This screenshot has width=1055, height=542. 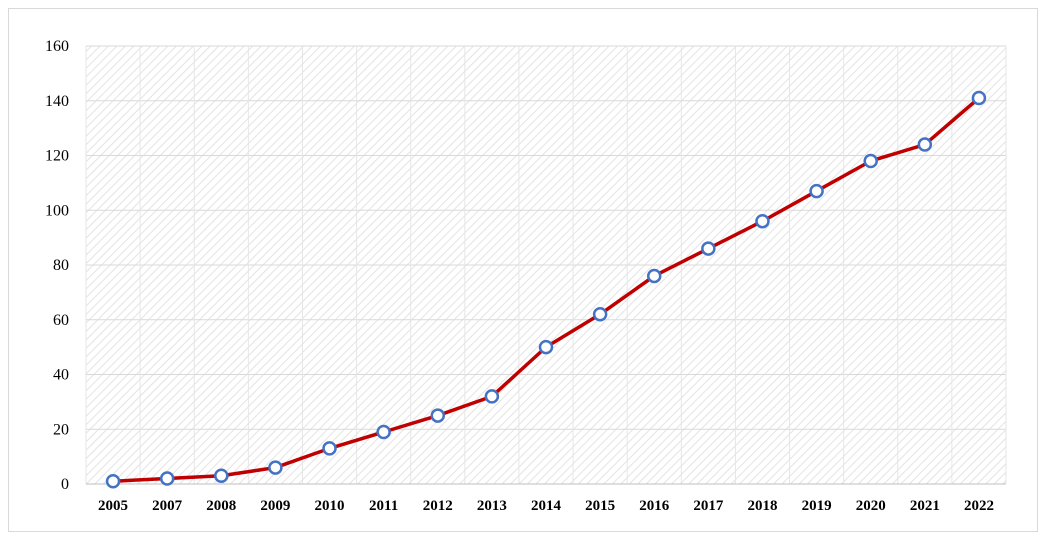 What do you see at coordinates (438, 506) in the screenshot?
I see `x-tick-label: 2012` at bounding box center [438, 506].